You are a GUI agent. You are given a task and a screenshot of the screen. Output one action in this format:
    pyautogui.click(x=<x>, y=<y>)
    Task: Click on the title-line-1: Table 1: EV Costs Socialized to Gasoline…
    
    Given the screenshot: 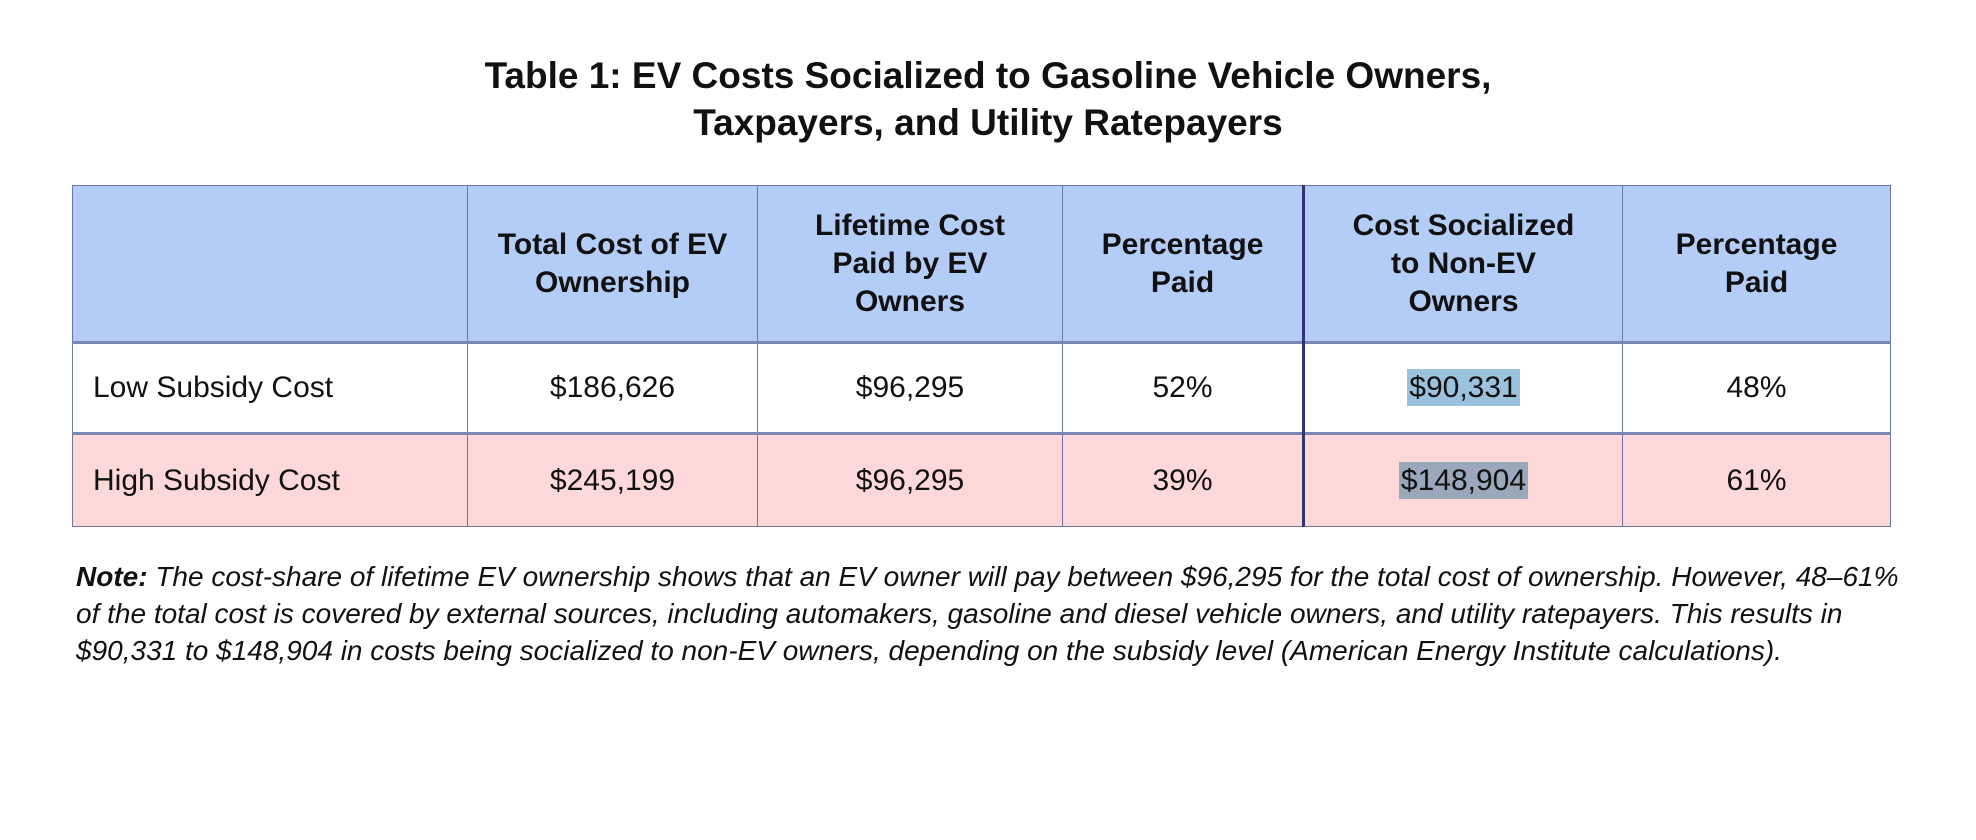 What is the action you would take?
    pyautogui.click(x=988, y=75)
    